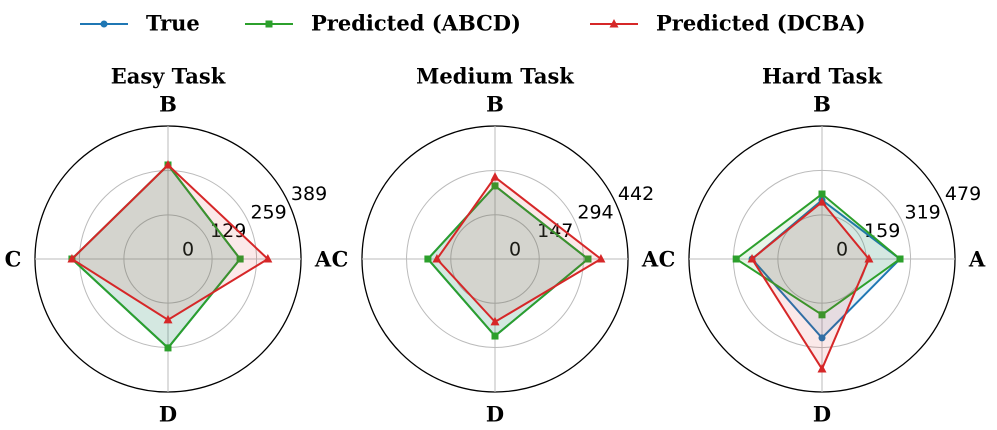  What do you see at coordinates (922, 213) in the screenshot?
I see `r-tick-label: 319` at bounding box center [922, 213].